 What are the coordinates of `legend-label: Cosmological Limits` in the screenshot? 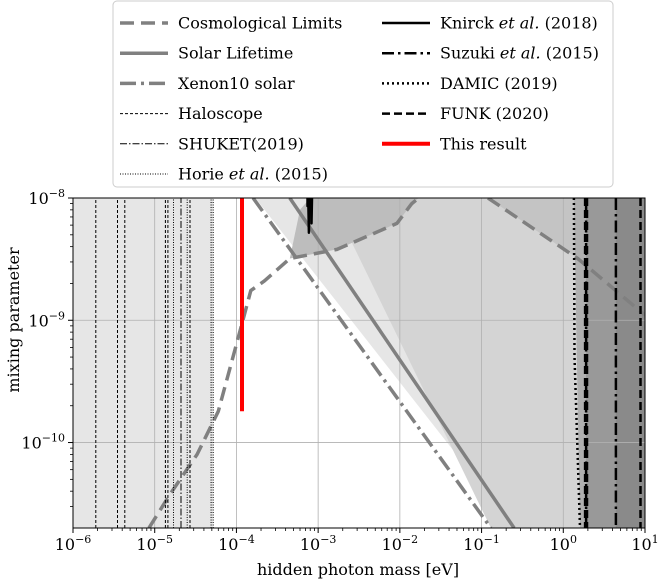 It's located at (260, 23).